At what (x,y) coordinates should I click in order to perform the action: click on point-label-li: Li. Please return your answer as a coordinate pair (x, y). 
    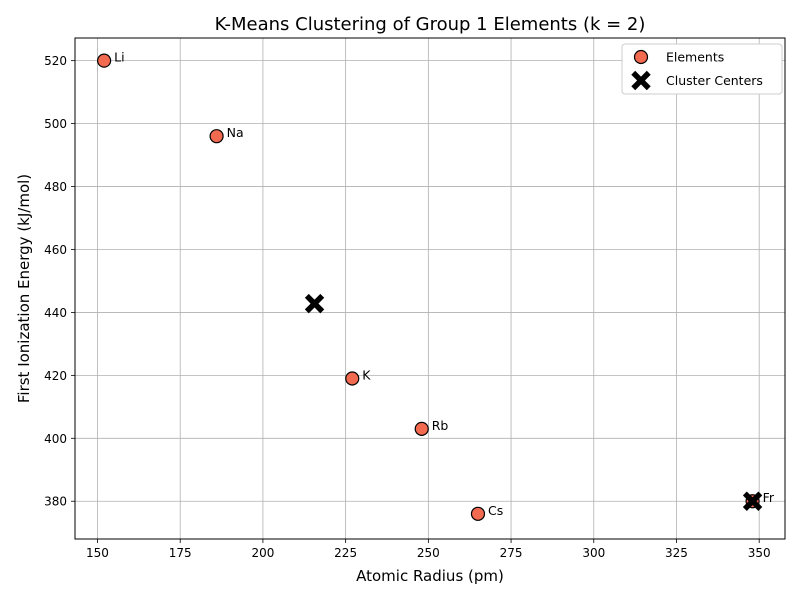
    Looking at the image, I should click on (119, 57).